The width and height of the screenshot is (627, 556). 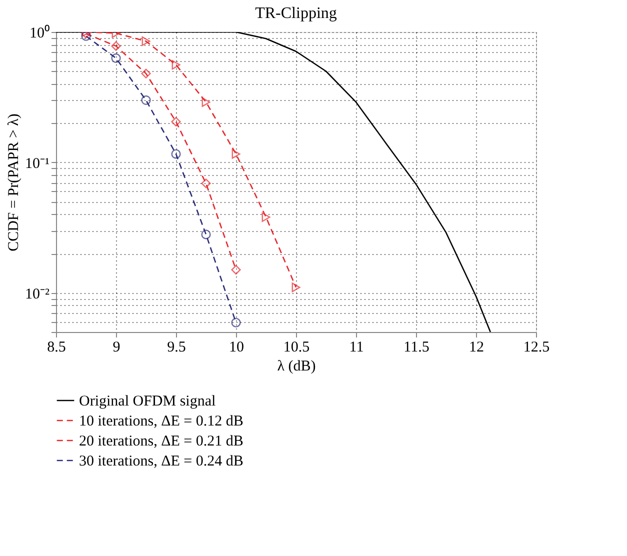 I want to click on x-tick-label: 11, so click(x=356, y=348).